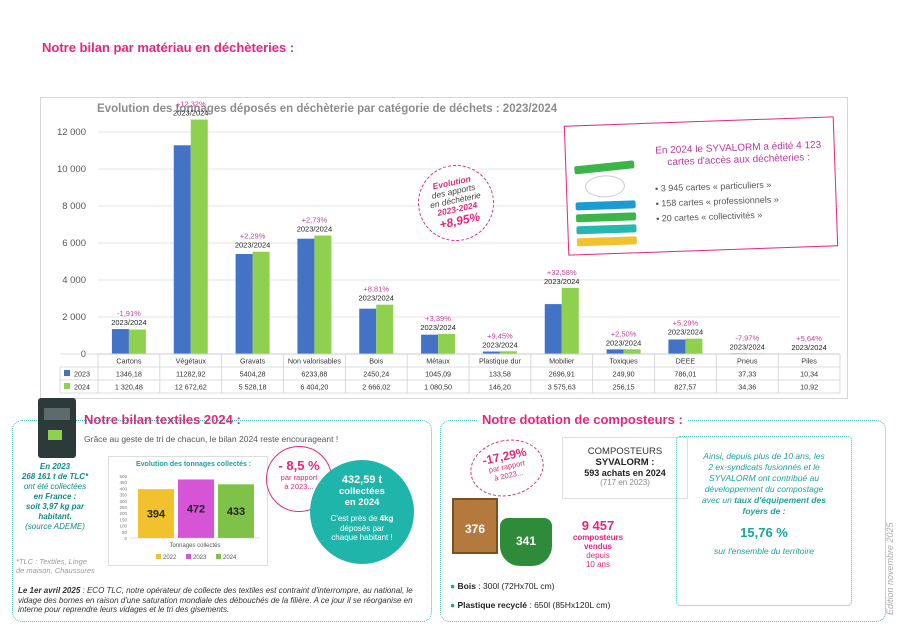 This screenshot has width=900, height=636. What do you see at coordinates (890, 568) in the screenshot?
I see `edition-label: Edition novembre 2025` at bounding box center [890, 568].